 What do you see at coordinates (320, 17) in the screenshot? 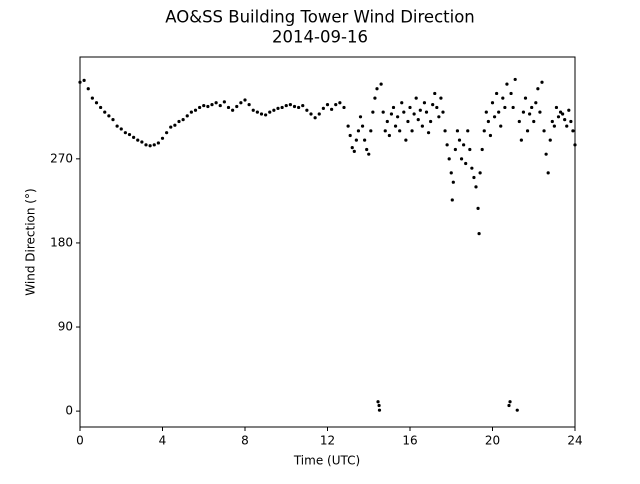
I see `chart-title: AO&SS Building Tower Wind Direction` at bounding box center [320, 17].